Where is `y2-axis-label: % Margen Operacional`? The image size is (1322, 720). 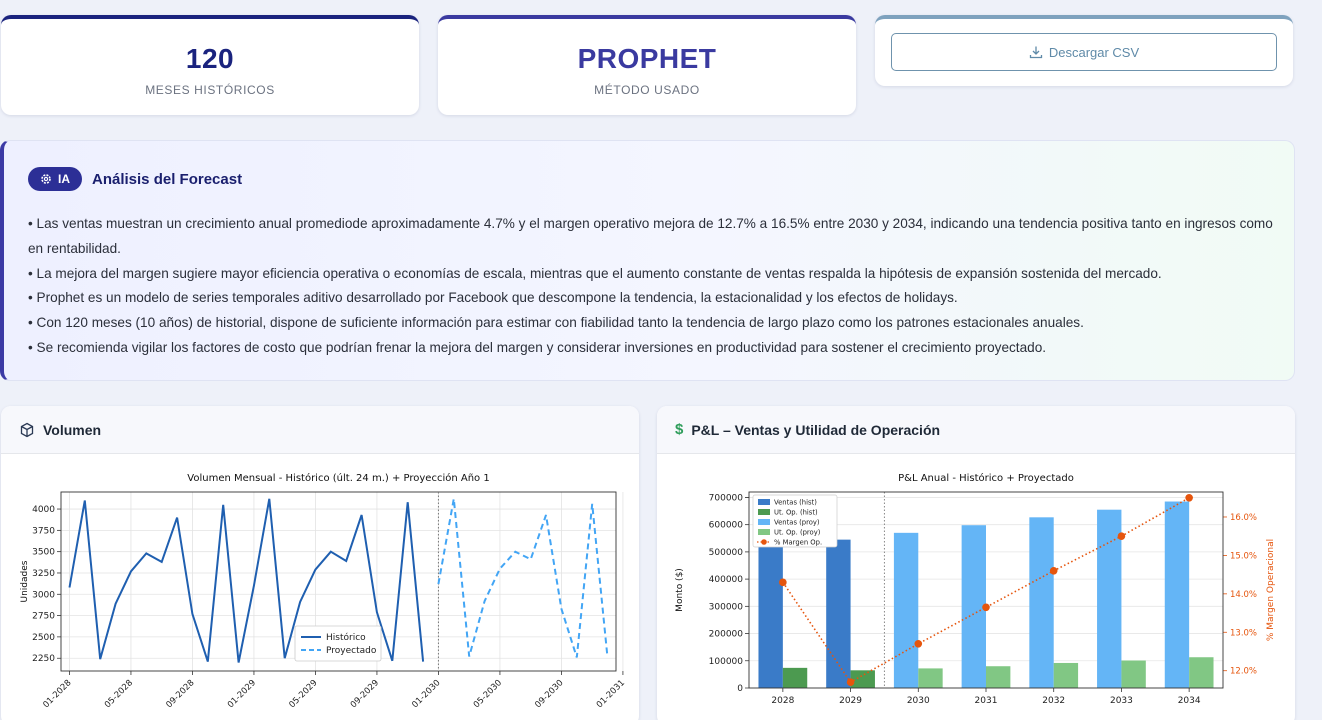
y2-axis-label: % Margen Operacional is located at coordinates (1271, 590).